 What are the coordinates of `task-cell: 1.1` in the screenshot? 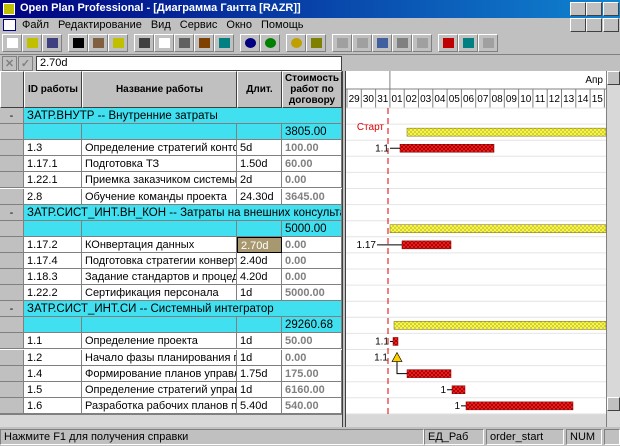 It's located at (53, 341).